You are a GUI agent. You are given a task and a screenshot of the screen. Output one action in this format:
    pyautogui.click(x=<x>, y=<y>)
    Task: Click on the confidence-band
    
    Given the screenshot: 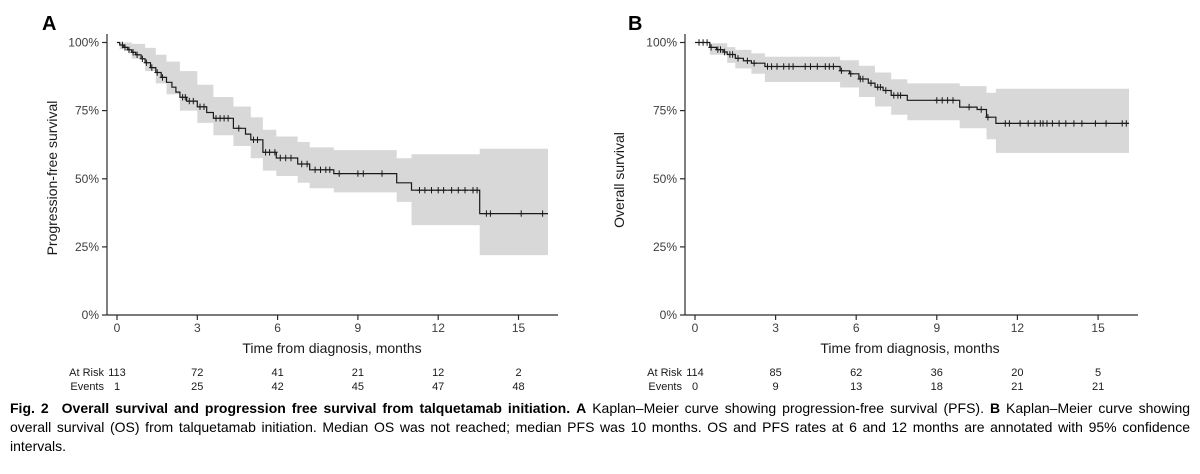 What is the action you would take?
    pyautogui.click(x=919, y=98)
    